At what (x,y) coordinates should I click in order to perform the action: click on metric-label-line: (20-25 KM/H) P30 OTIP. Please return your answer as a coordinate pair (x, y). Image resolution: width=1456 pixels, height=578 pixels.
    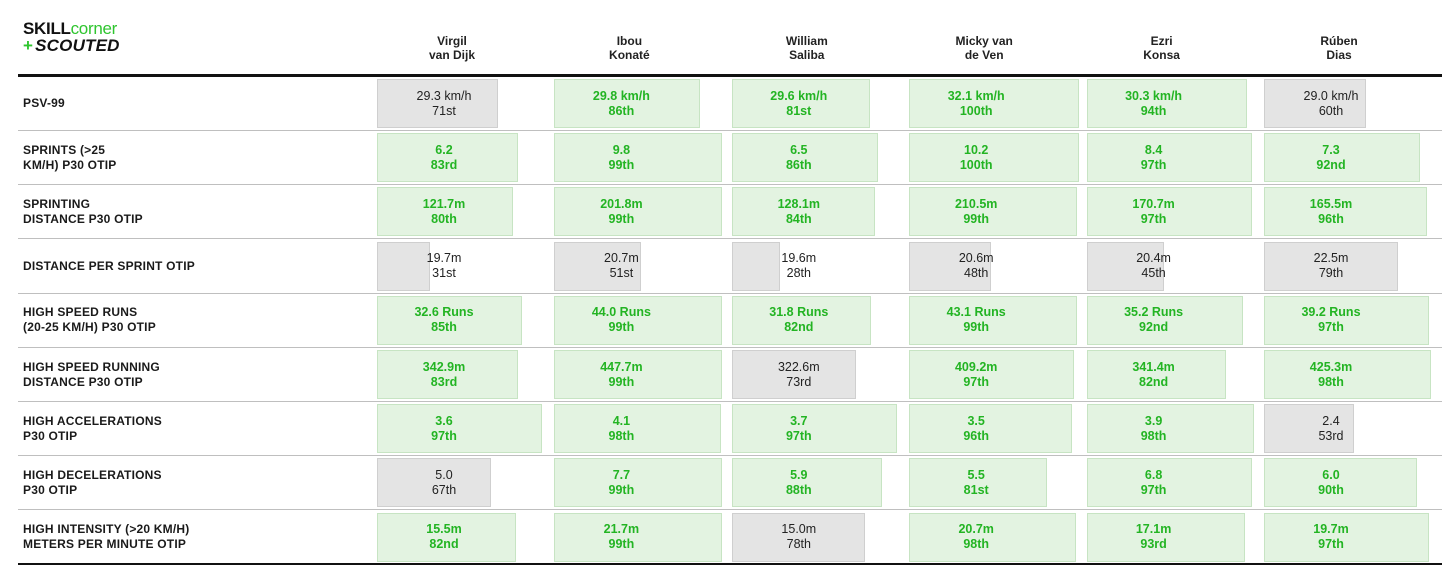
    Looking at the image, I should click on (89, 327).